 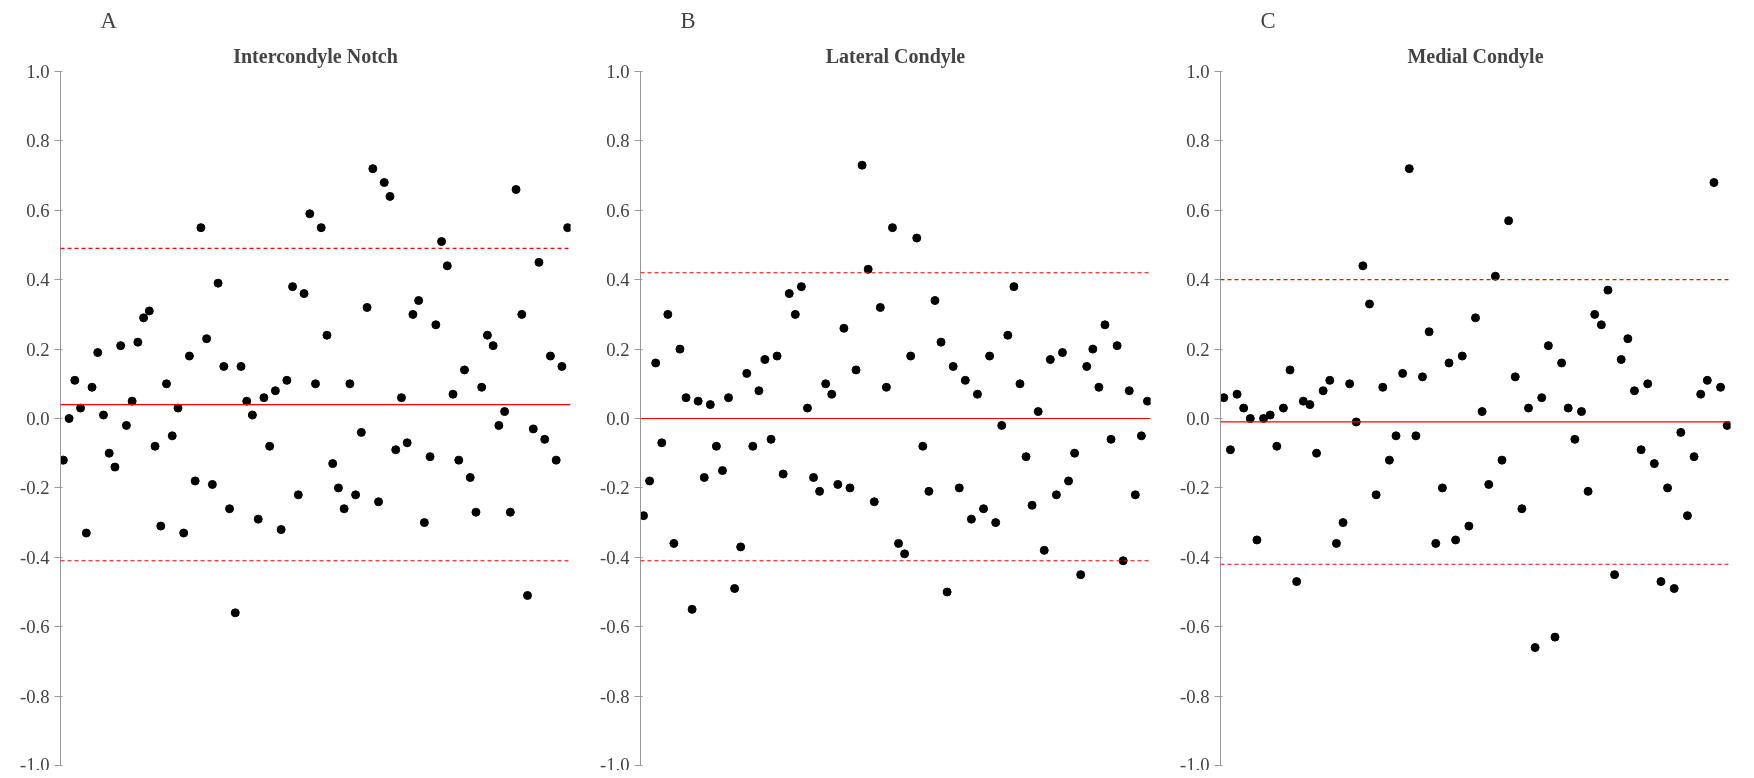 I want to click on chart-title: Intercondyle Notch, so click(x=315, y=56).